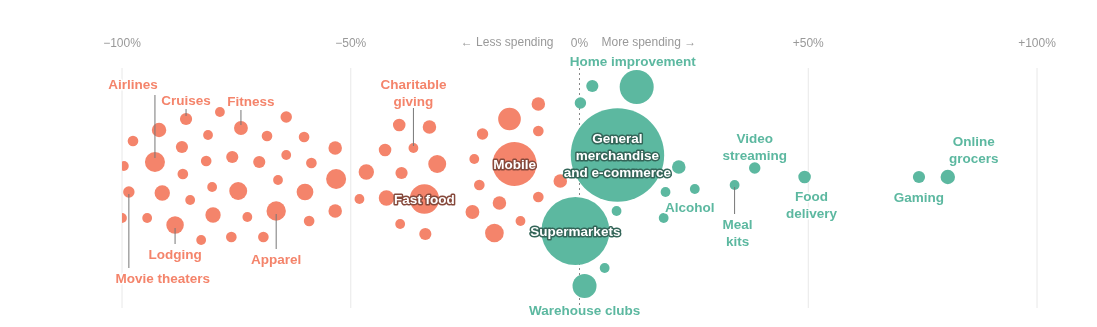  What do you see at coordinates (251, 101) in the screenshot?
I see `annotation: Fitness` at bounding box center [251, 101].